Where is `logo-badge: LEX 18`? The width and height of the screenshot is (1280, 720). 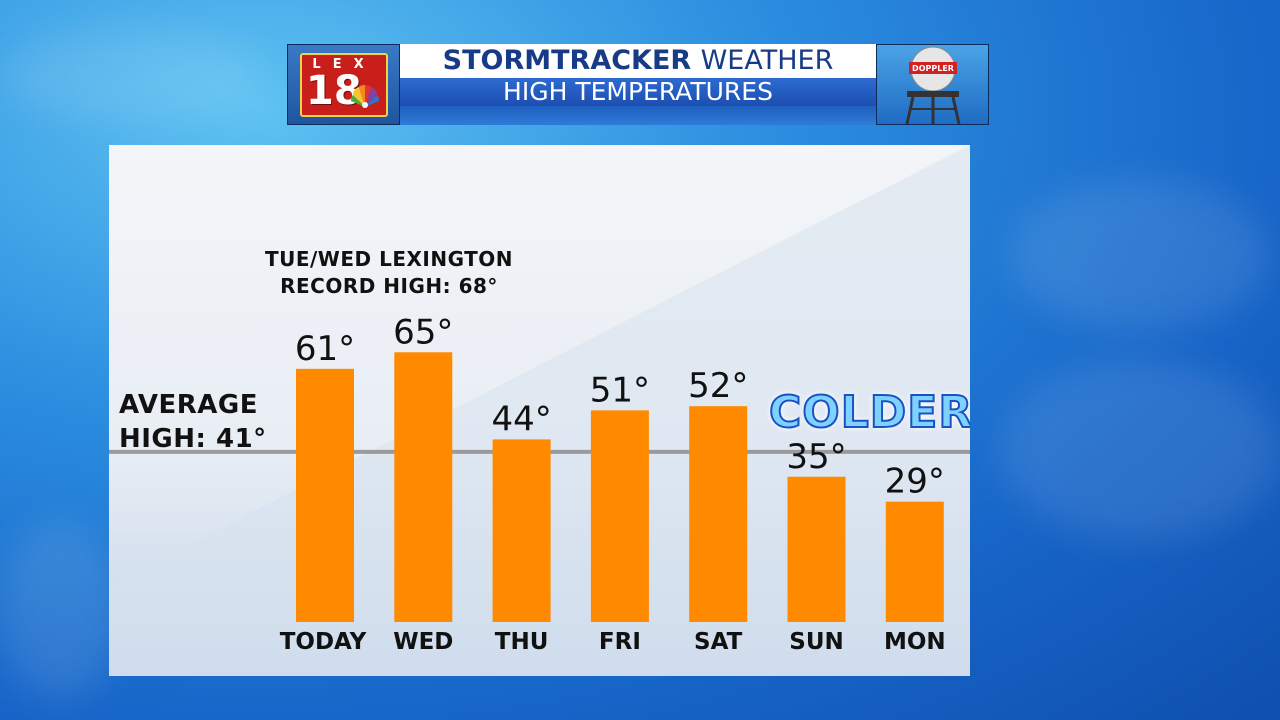 logo-badge: LEX 18 is located at coordinates (344, 85).